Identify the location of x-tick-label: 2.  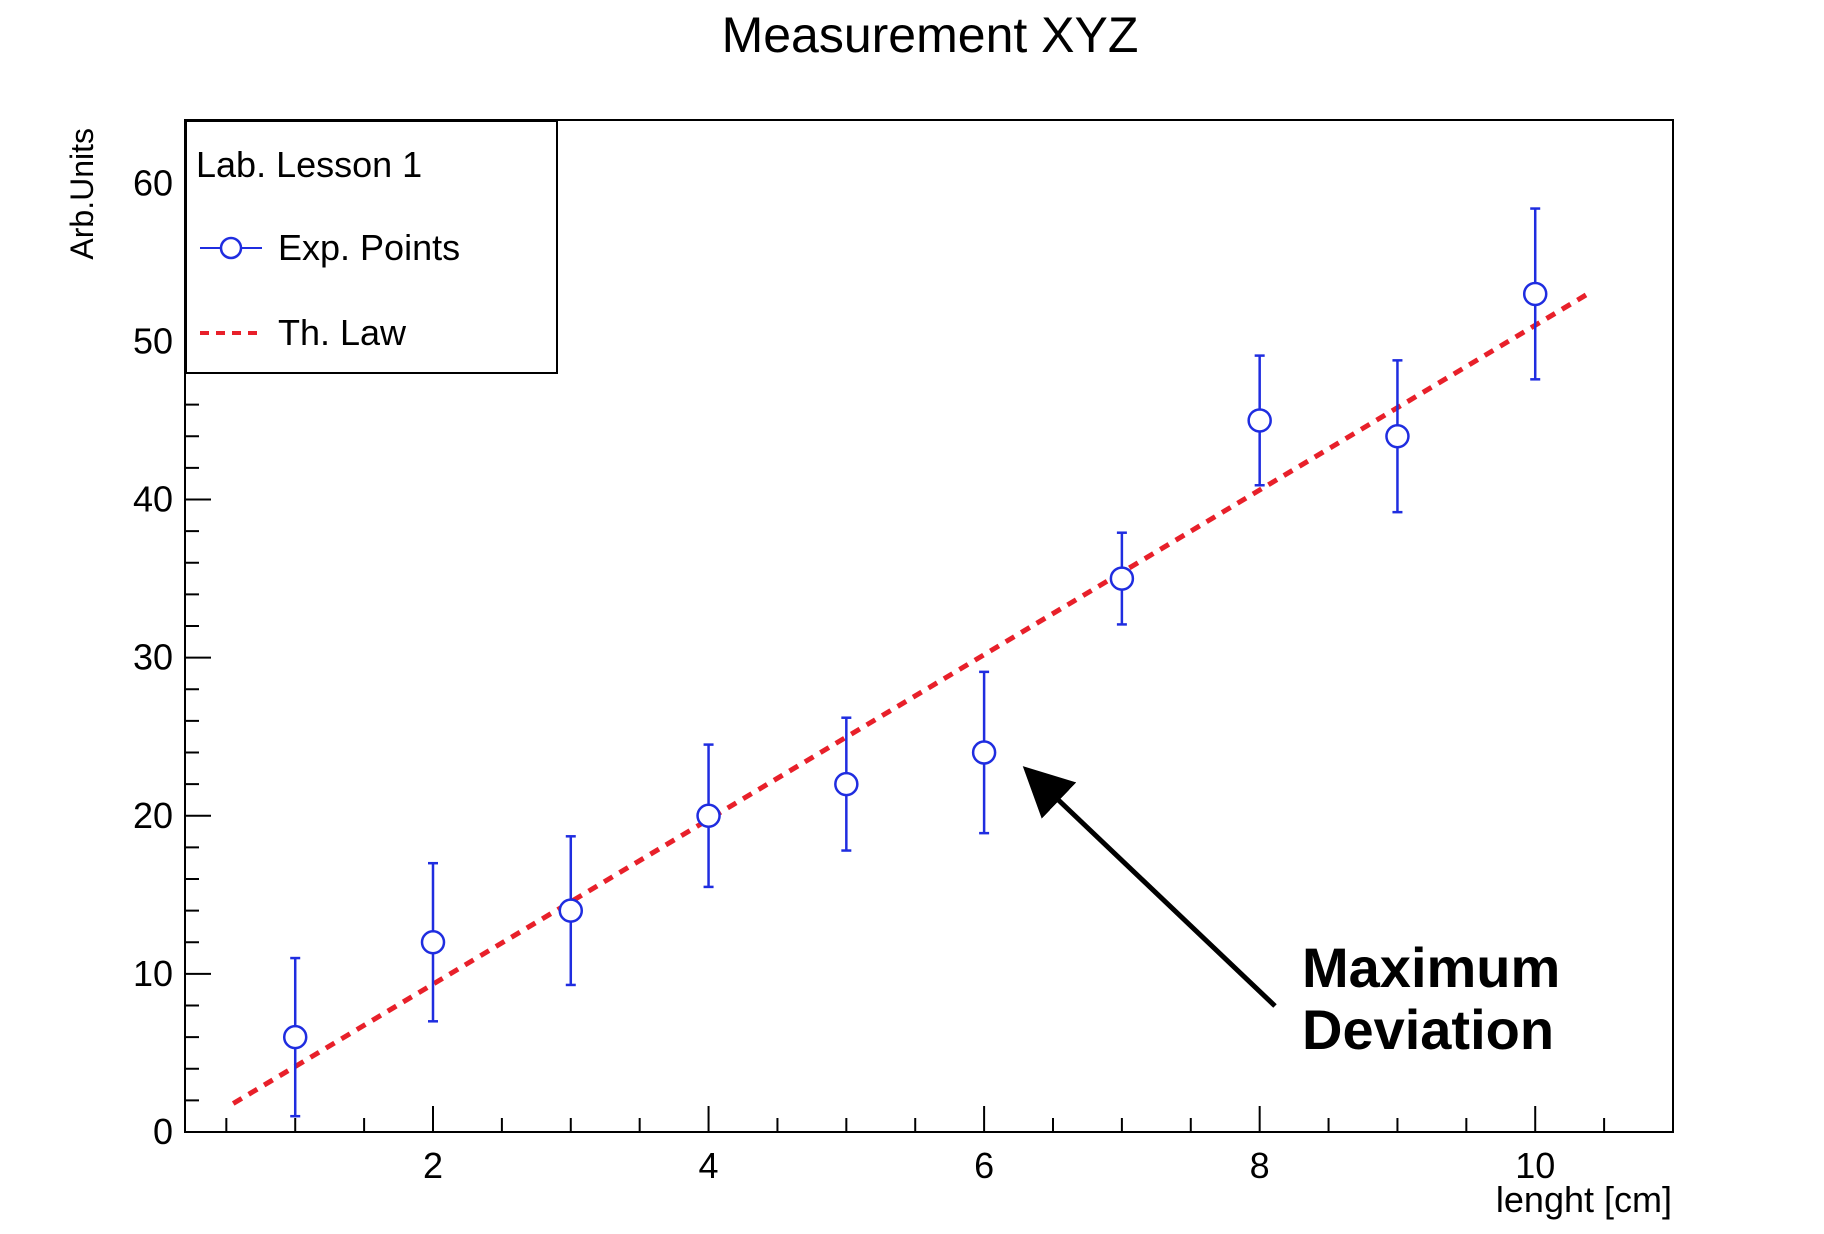
(433, 1165).